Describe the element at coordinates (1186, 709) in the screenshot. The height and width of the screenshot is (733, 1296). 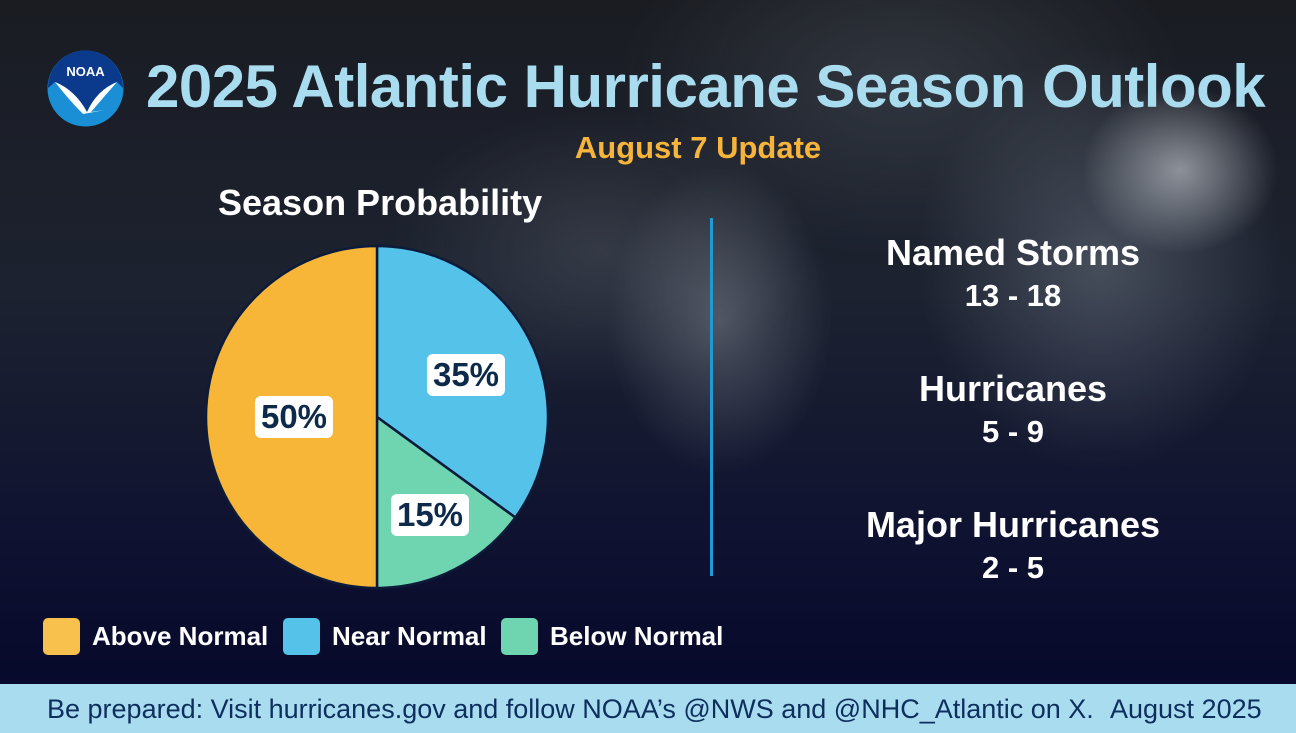
I see `footer-date: August 2025` at that location.